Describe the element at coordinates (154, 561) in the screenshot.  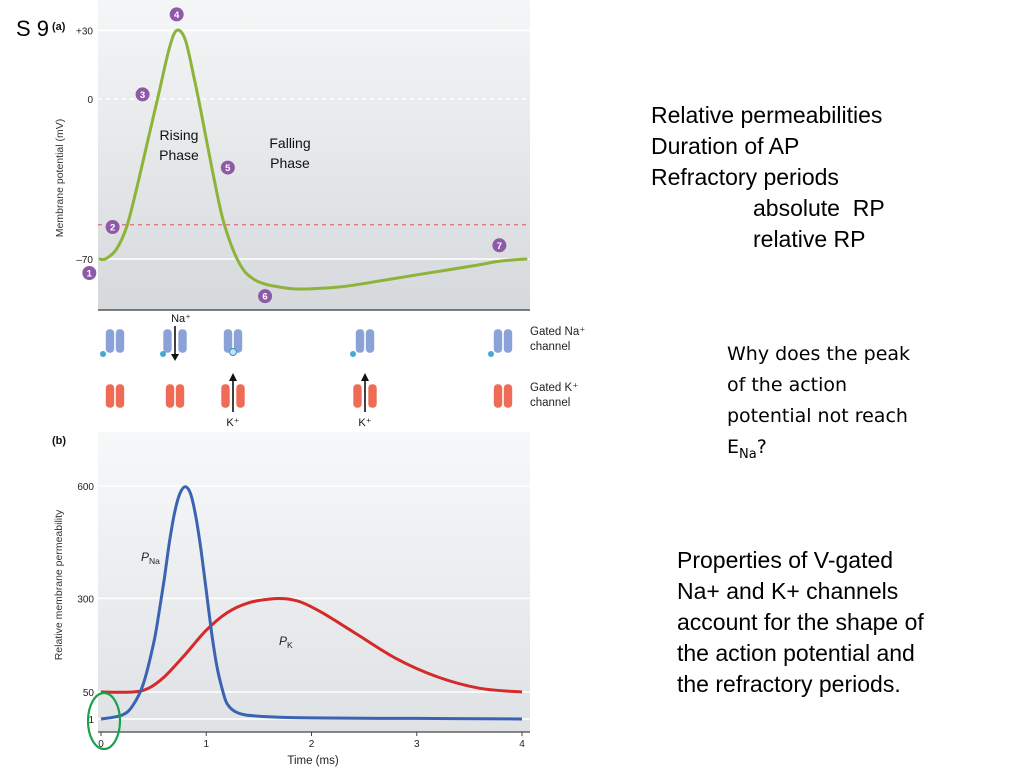
I see `pna-series-label-sub: Na` at that location.